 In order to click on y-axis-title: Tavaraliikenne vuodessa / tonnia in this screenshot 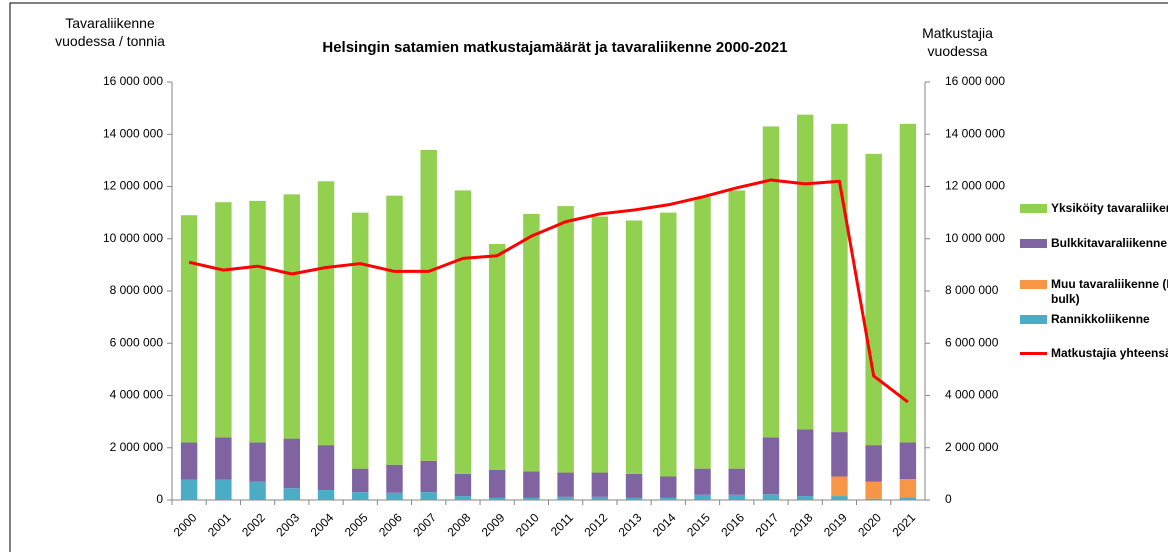, I will do `click(110, 32)`.